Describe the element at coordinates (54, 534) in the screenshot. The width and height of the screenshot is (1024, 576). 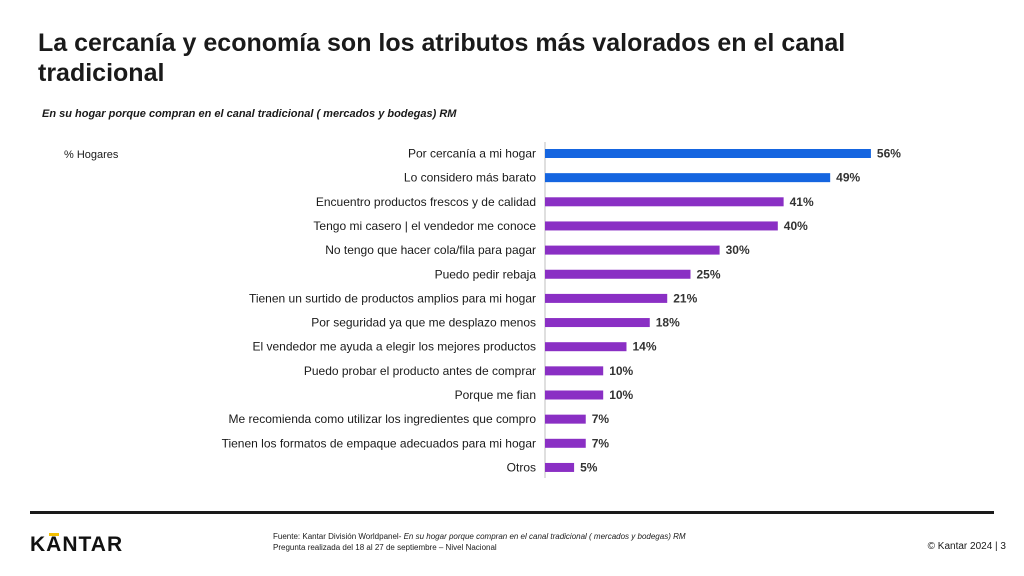
I see `kantar-logo-accent` at that location.